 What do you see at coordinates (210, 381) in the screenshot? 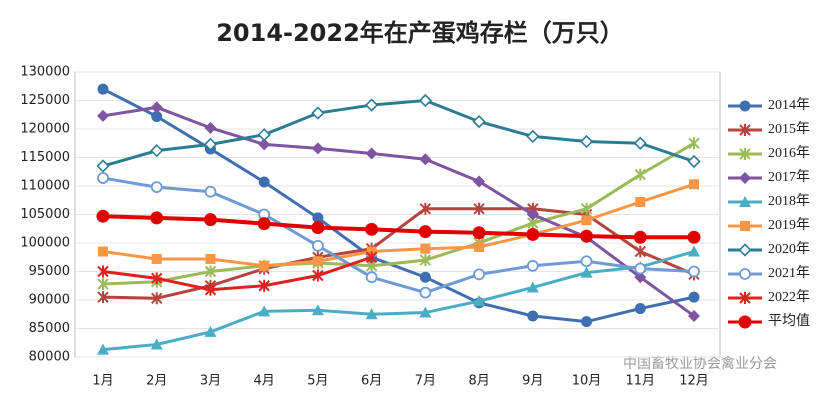
I see `x-tick-label: 3月` at bounding box center [210, 381].